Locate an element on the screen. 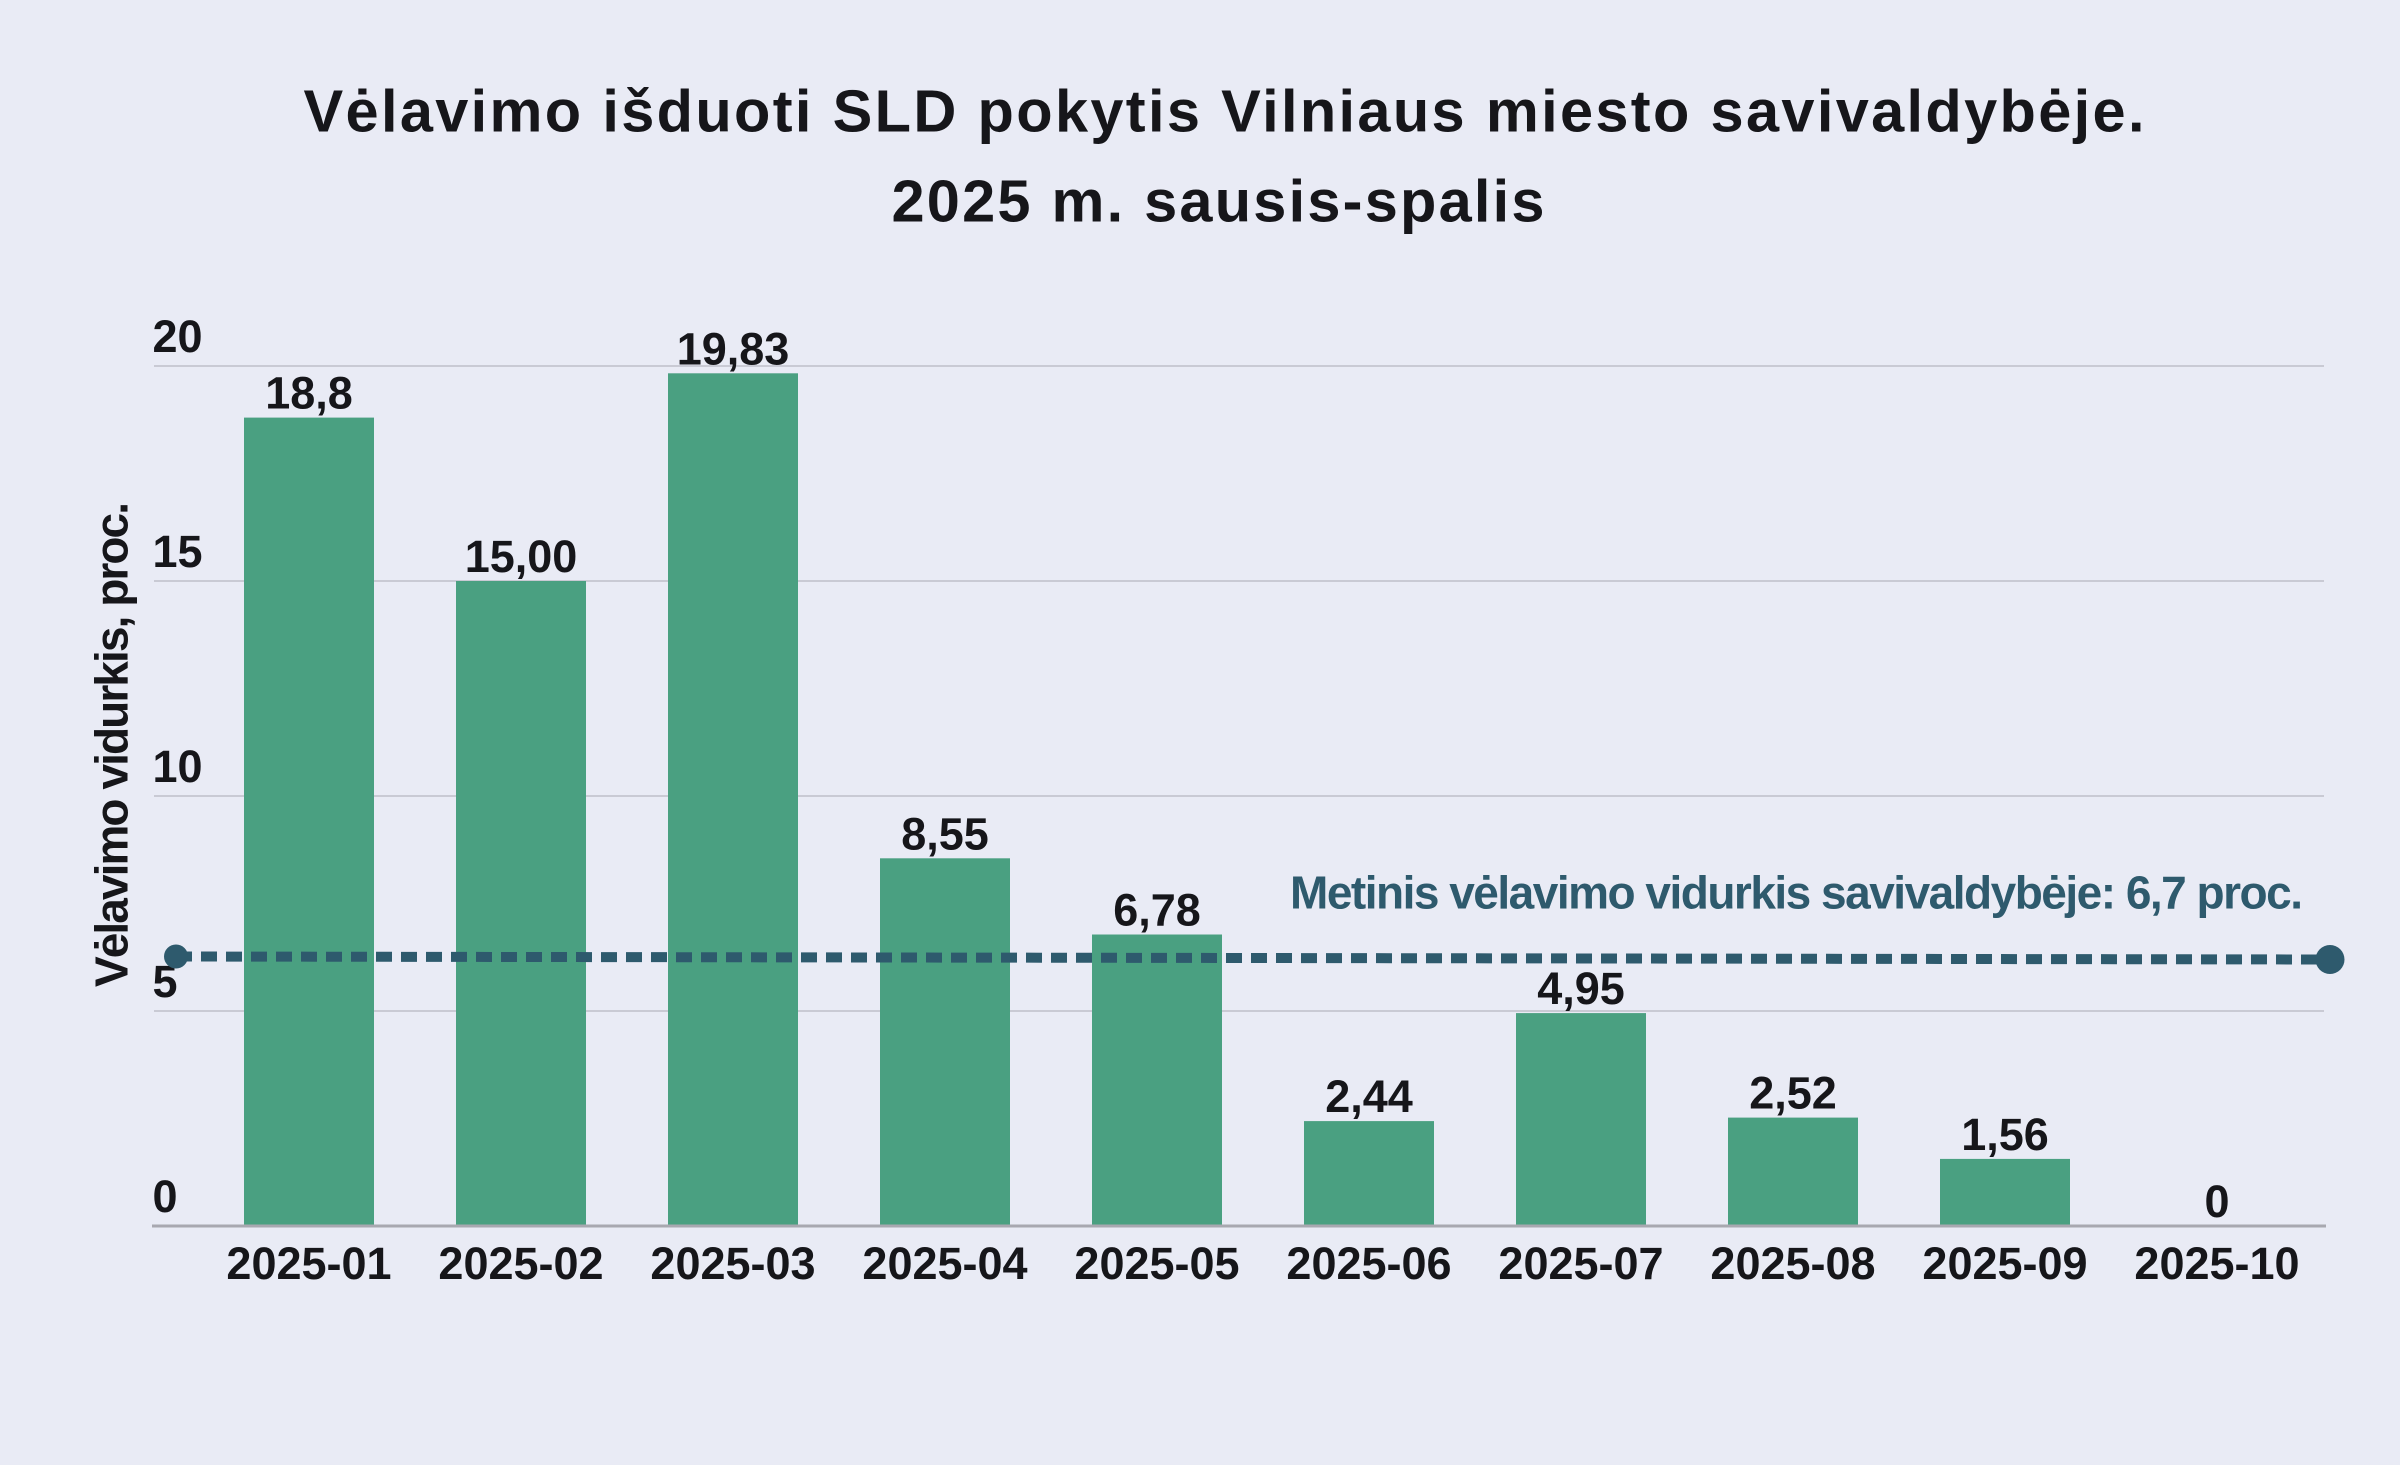 The height and width of the screenshot is (1465, 2400). svg-text: 2025-04 is located at coordinates (944, 1263).